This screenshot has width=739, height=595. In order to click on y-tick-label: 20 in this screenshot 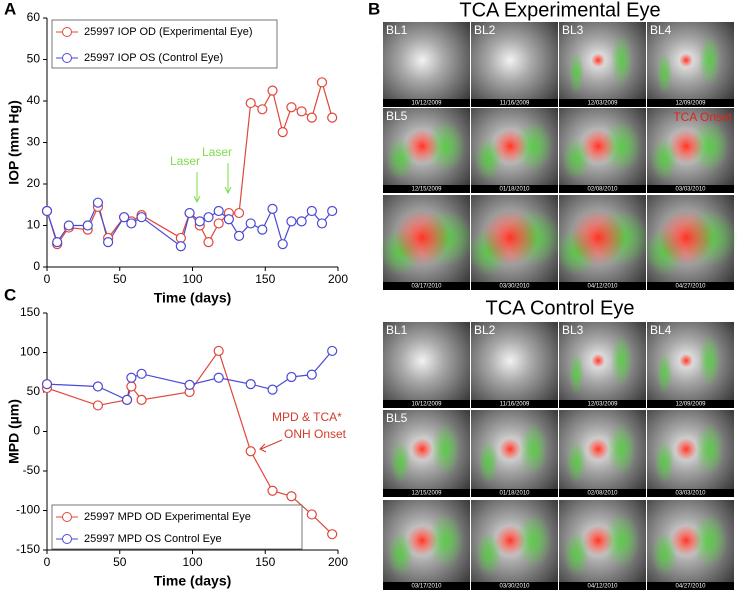, I will do `click(34, 183)`.